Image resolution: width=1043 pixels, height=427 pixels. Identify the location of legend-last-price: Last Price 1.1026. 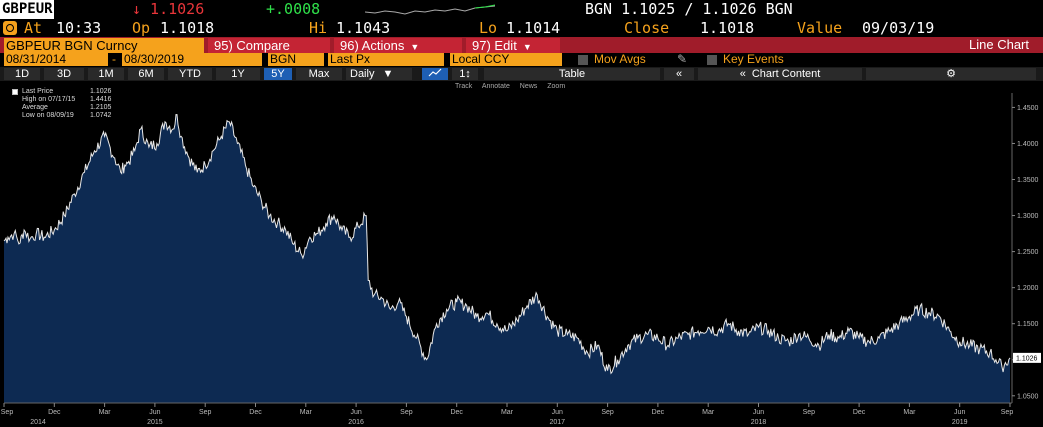
(60, 92).